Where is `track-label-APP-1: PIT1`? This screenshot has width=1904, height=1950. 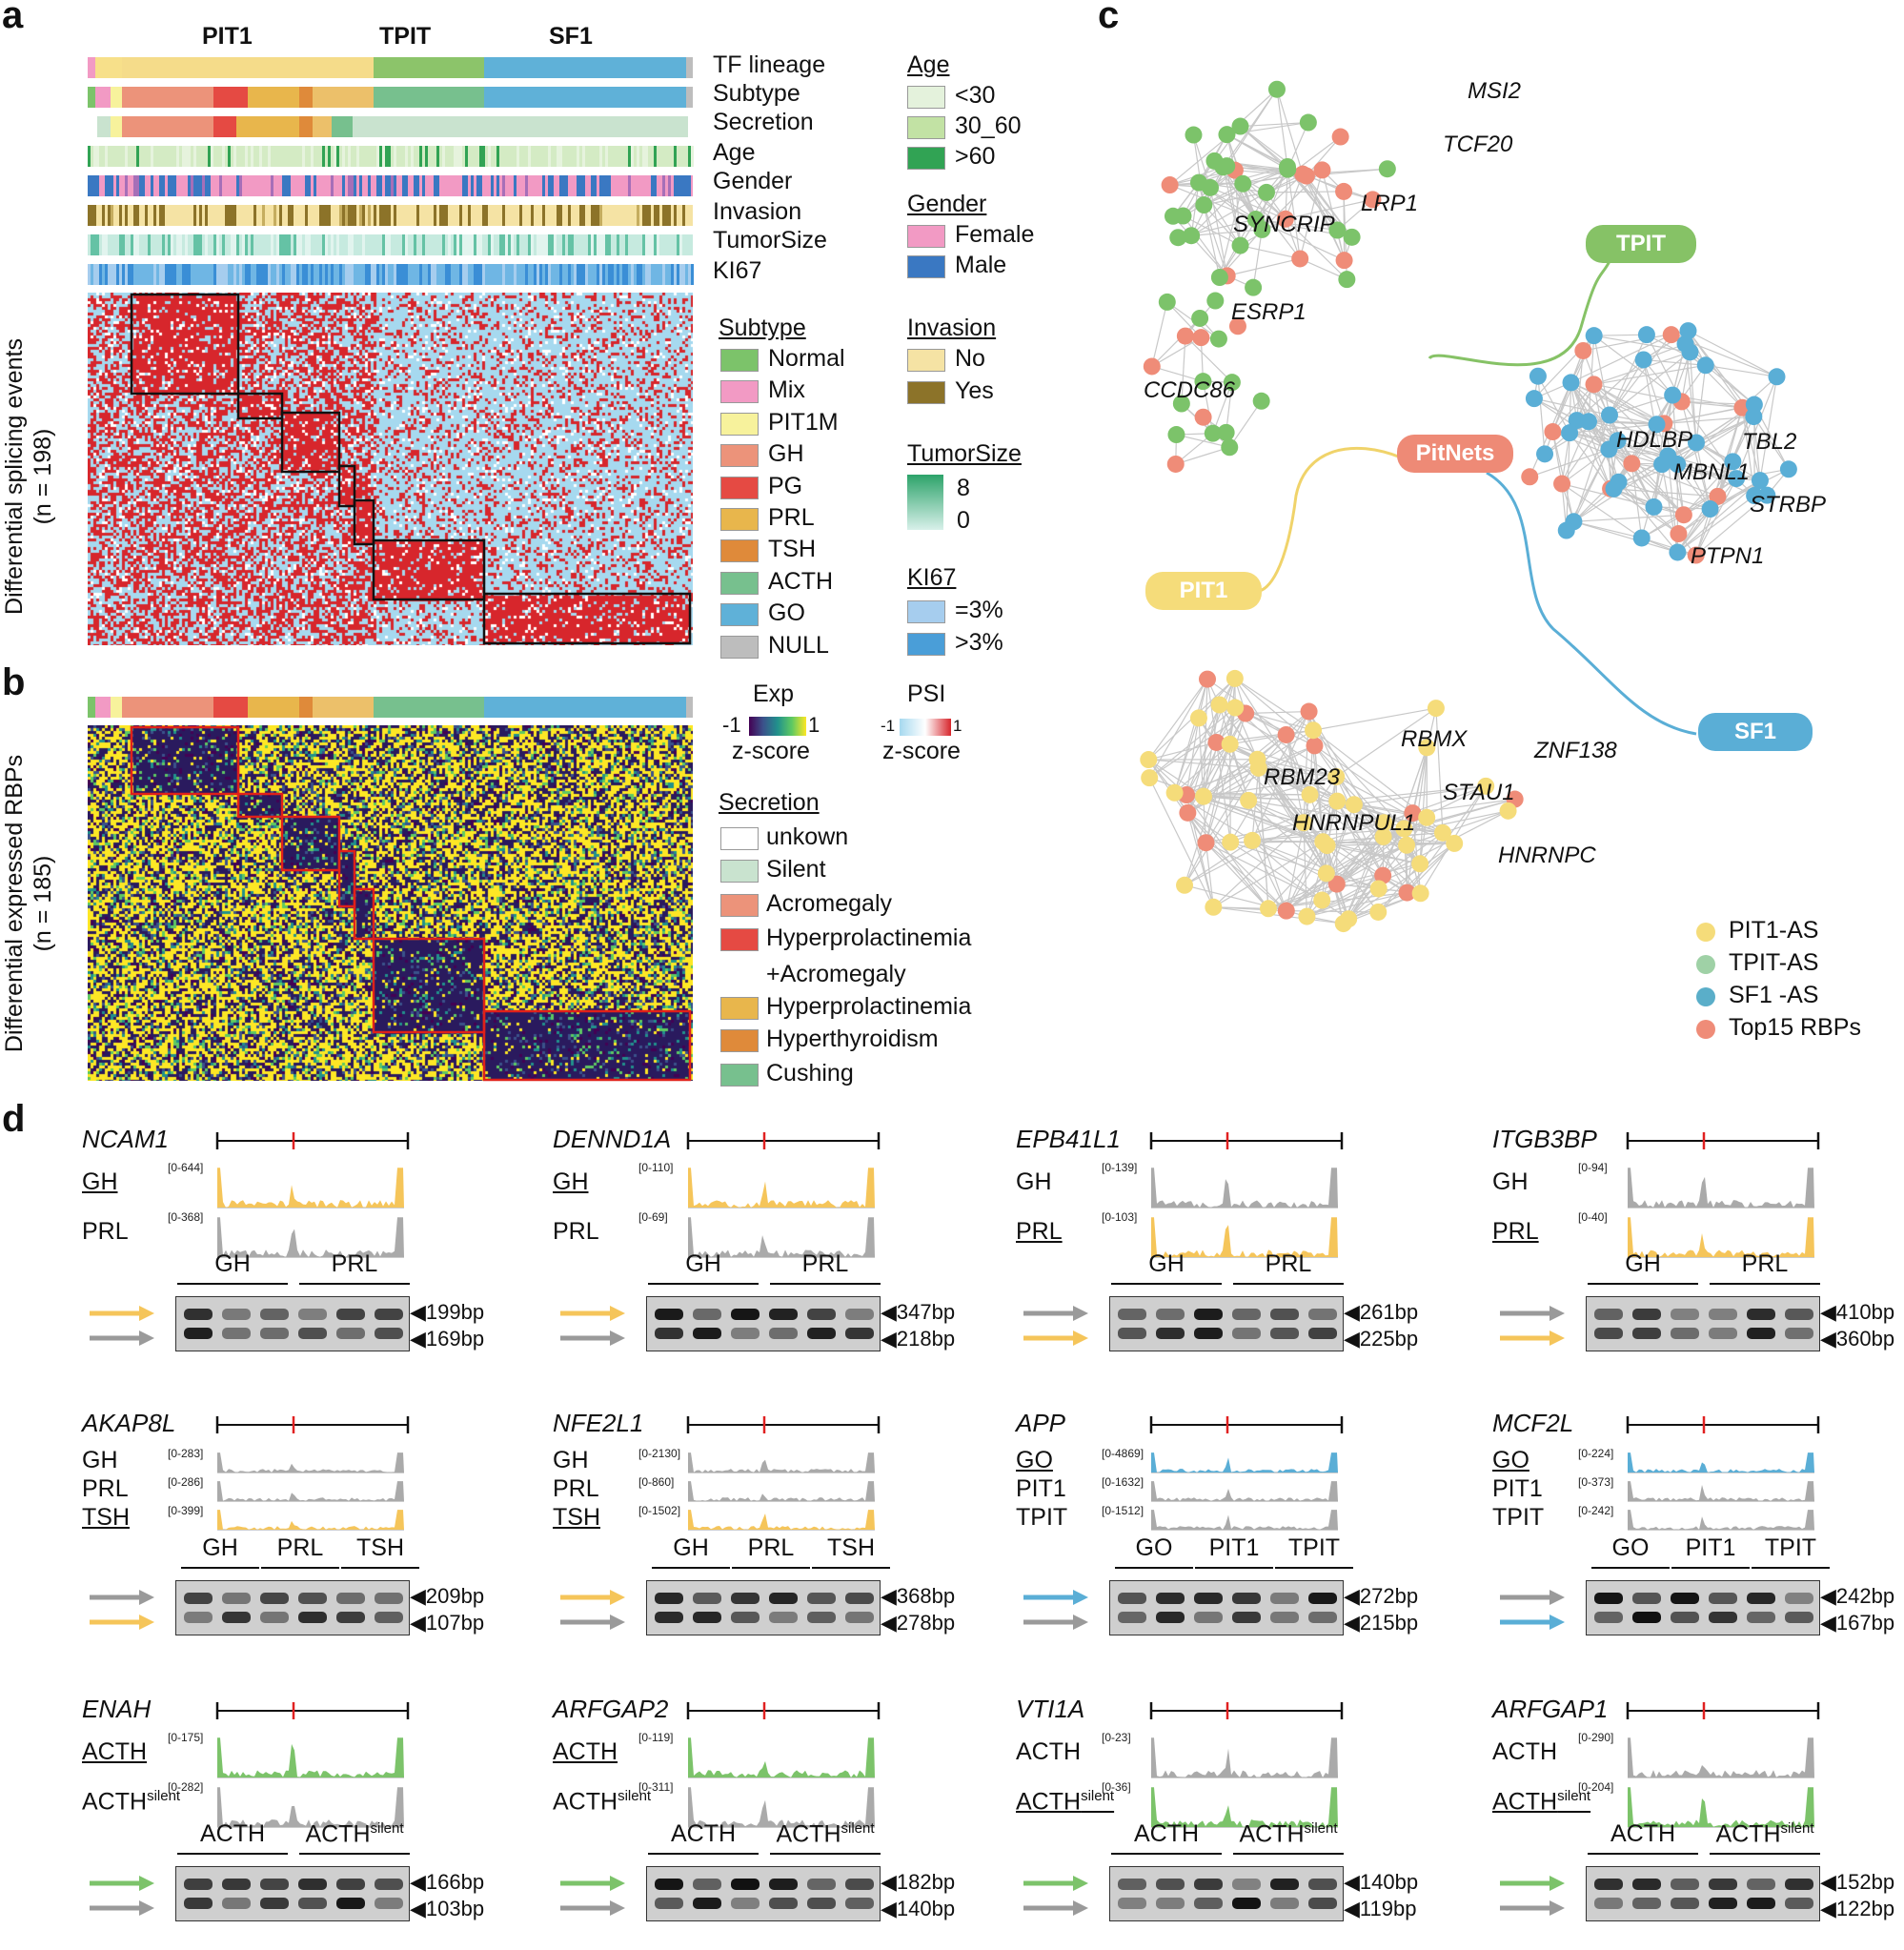 track-label-APP-1: PIT1 is located at coordinates (1041, 1488).